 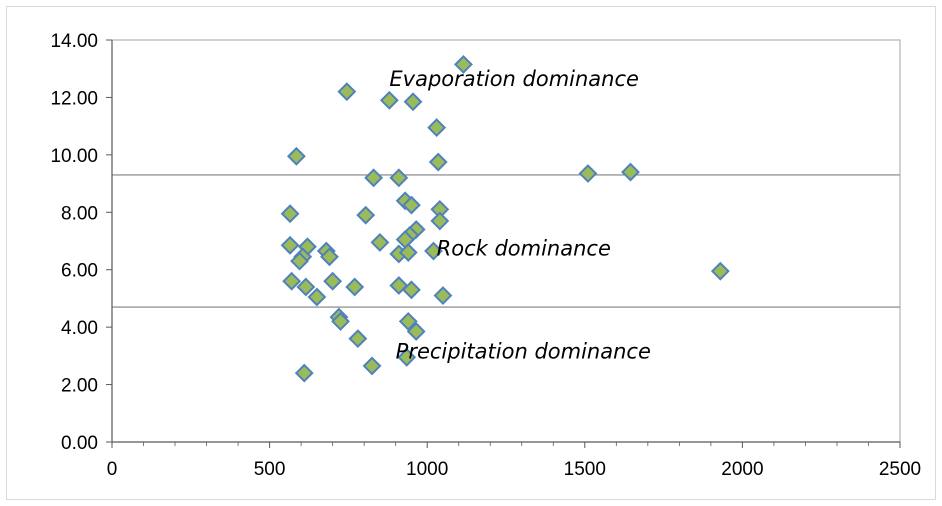 I want to click on x-tick-label: 1500, so click(x=585, y=469).